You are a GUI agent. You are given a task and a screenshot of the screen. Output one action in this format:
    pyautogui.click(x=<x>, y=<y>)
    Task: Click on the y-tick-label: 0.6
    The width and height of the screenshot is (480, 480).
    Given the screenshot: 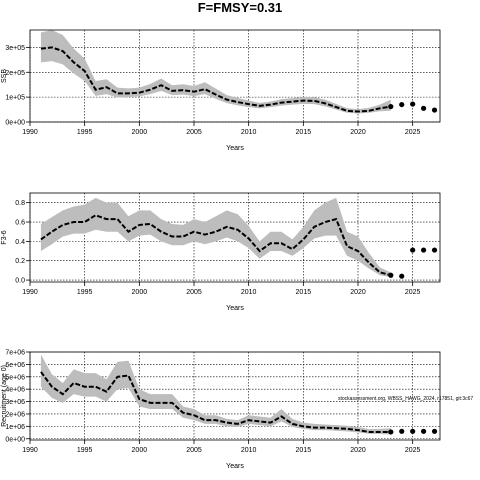 What is the action you would take?
    pyautogui.click(x=20, y=223)
    